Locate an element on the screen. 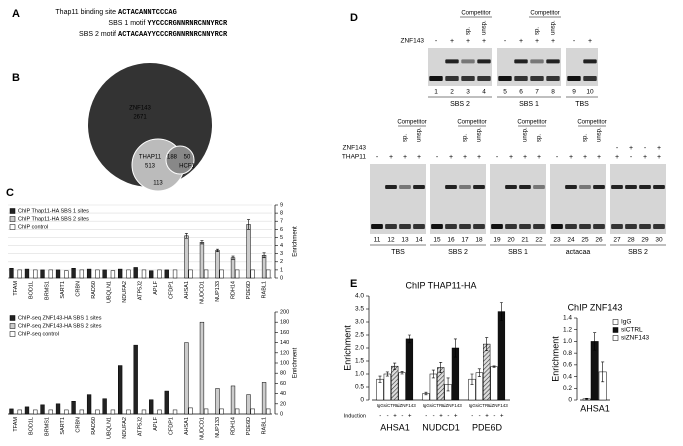 This screenshot has width=683, height=446. lane-number: 23 is located at coordinates (557, 240).